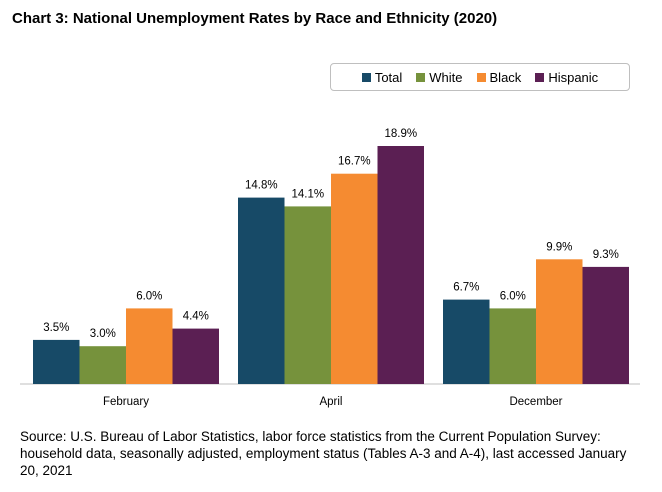 This screenshot has height=492, width=662. Describe the element at coordinates (505, 77) in the screenshot. I see `legend-label-black: Black` at that location.